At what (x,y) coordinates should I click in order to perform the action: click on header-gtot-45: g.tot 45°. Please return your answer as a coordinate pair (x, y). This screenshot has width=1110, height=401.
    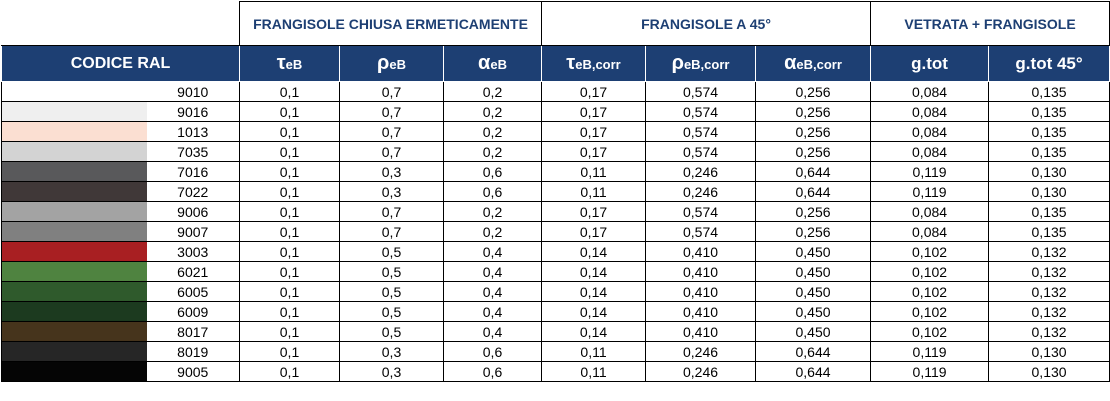
    Looking at the image, I should click on (1049, 63).